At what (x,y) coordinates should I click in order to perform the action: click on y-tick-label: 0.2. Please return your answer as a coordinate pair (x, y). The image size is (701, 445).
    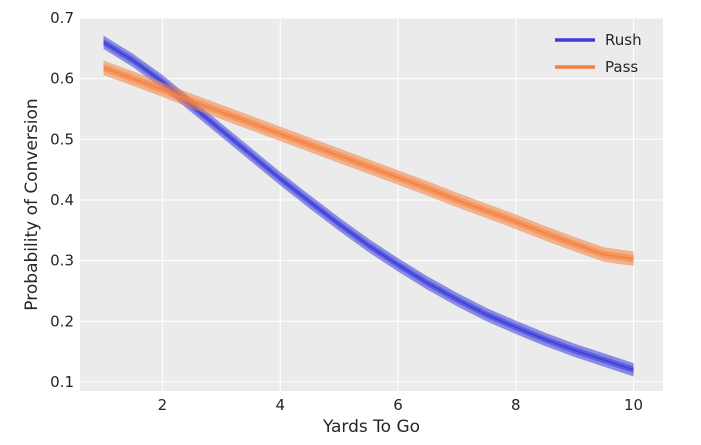
    Looking at the image, I should click on (62, 321).